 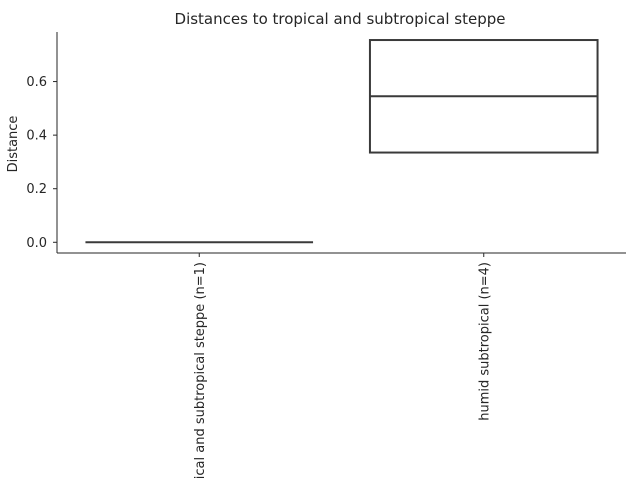 I want to click on x-tick-label: tropical and subtropical steppe (n=1), so click(x=200, y=371).